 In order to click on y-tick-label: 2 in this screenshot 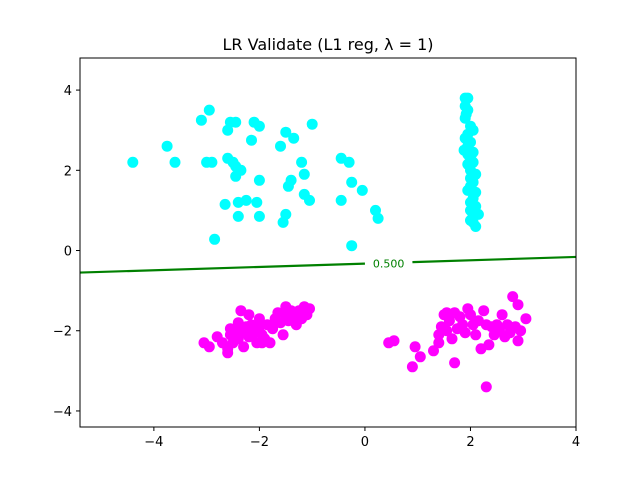, I will do `click(68, 171)`.